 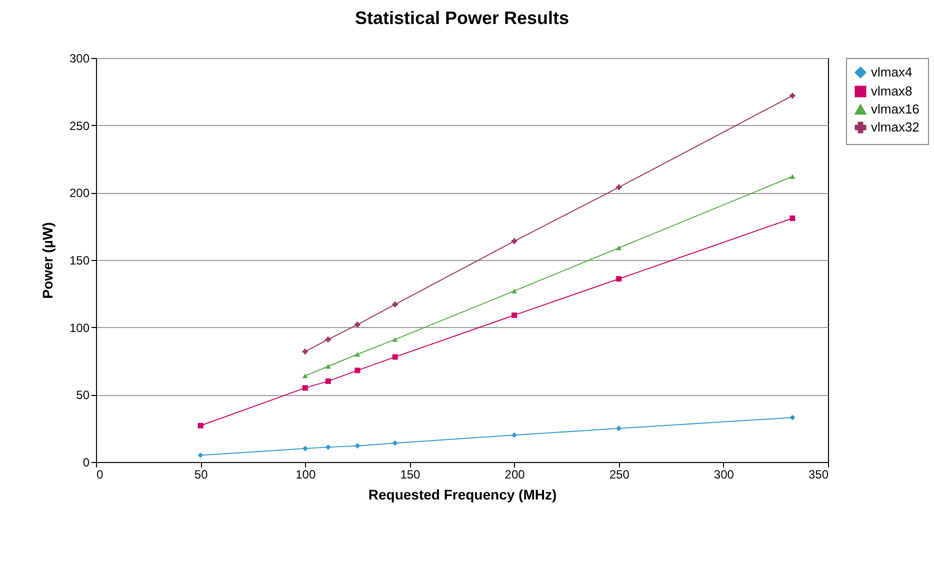 I want to click on x-axis-title: Requested Frequency (MHz), so click(x=462, y=494).